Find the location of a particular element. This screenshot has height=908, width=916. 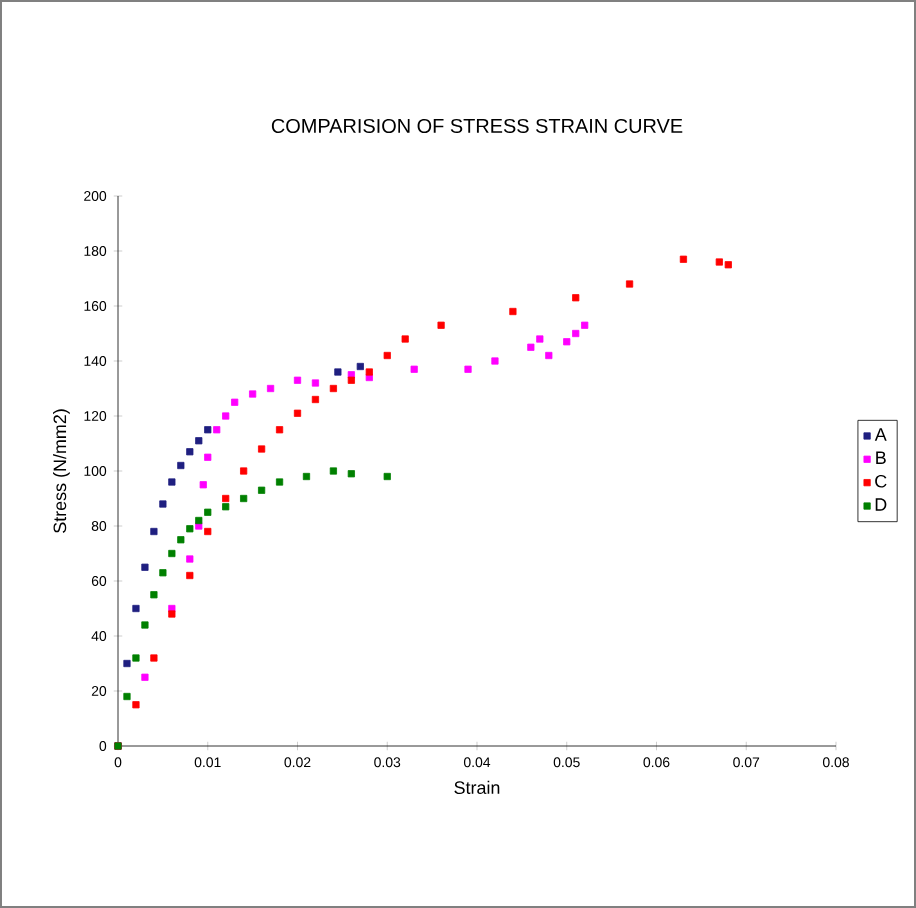

chart-title: COMPARISION OF STRESS STRAIN CURVE is located at coordinates (477, 125).